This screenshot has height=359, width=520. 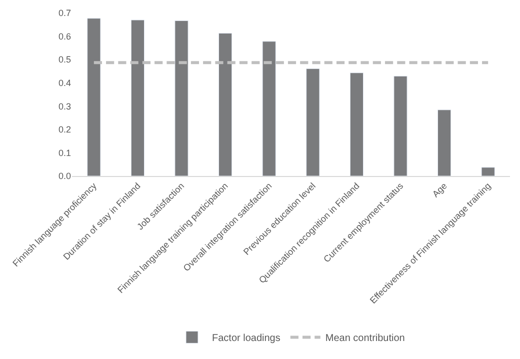 What do you see at coordinates (64, 36) in the screenshot?
I see `y-tick-label: 0.6` at bounding box center [64, 36].